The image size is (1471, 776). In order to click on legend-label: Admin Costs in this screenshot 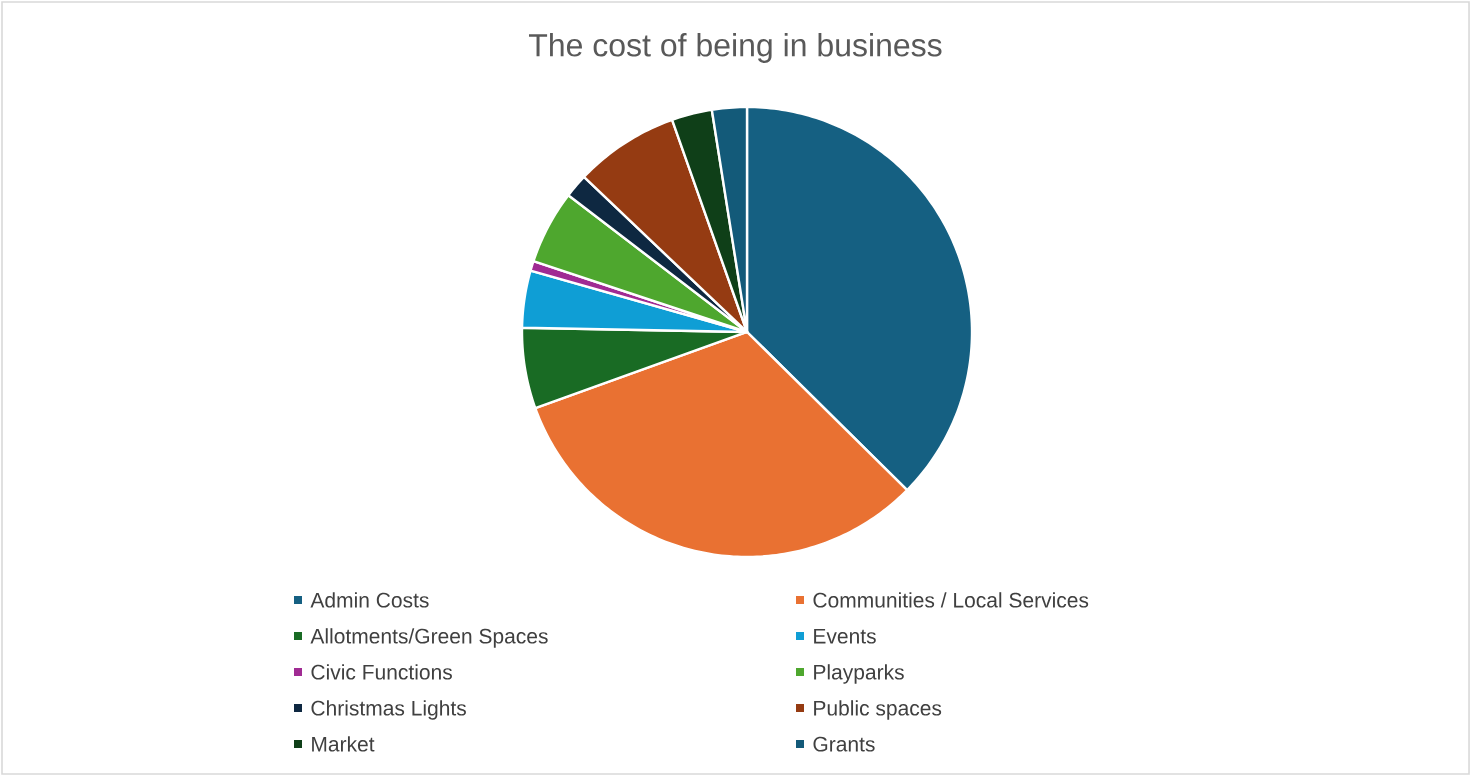, I will do `click(369, 600)`.